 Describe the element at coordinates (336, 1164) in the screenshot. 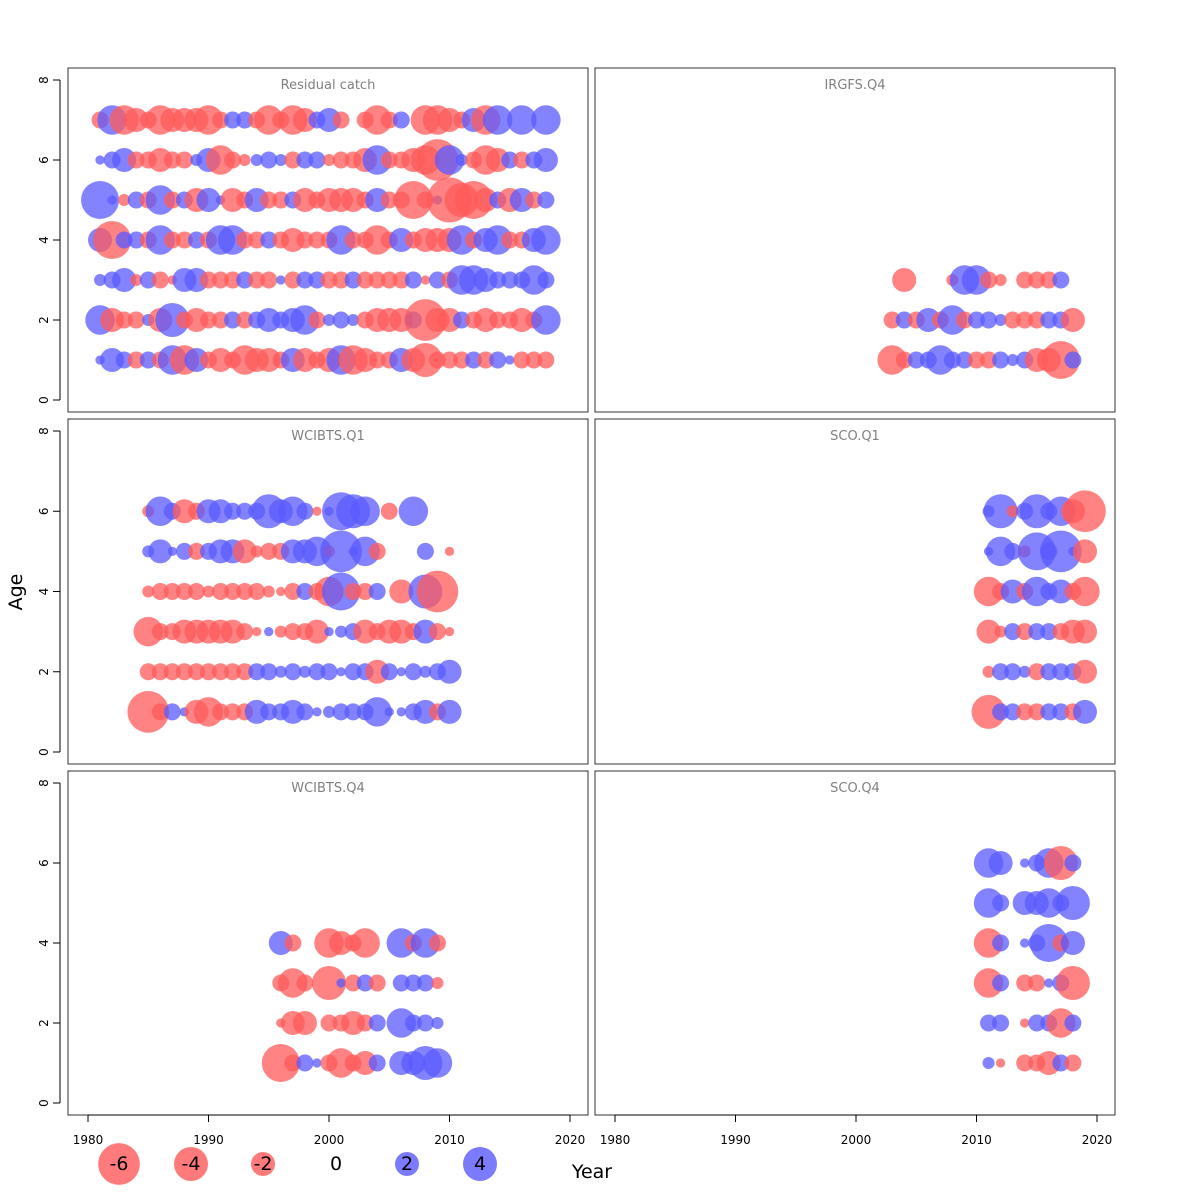

I see `legend-label: 0` at that location.